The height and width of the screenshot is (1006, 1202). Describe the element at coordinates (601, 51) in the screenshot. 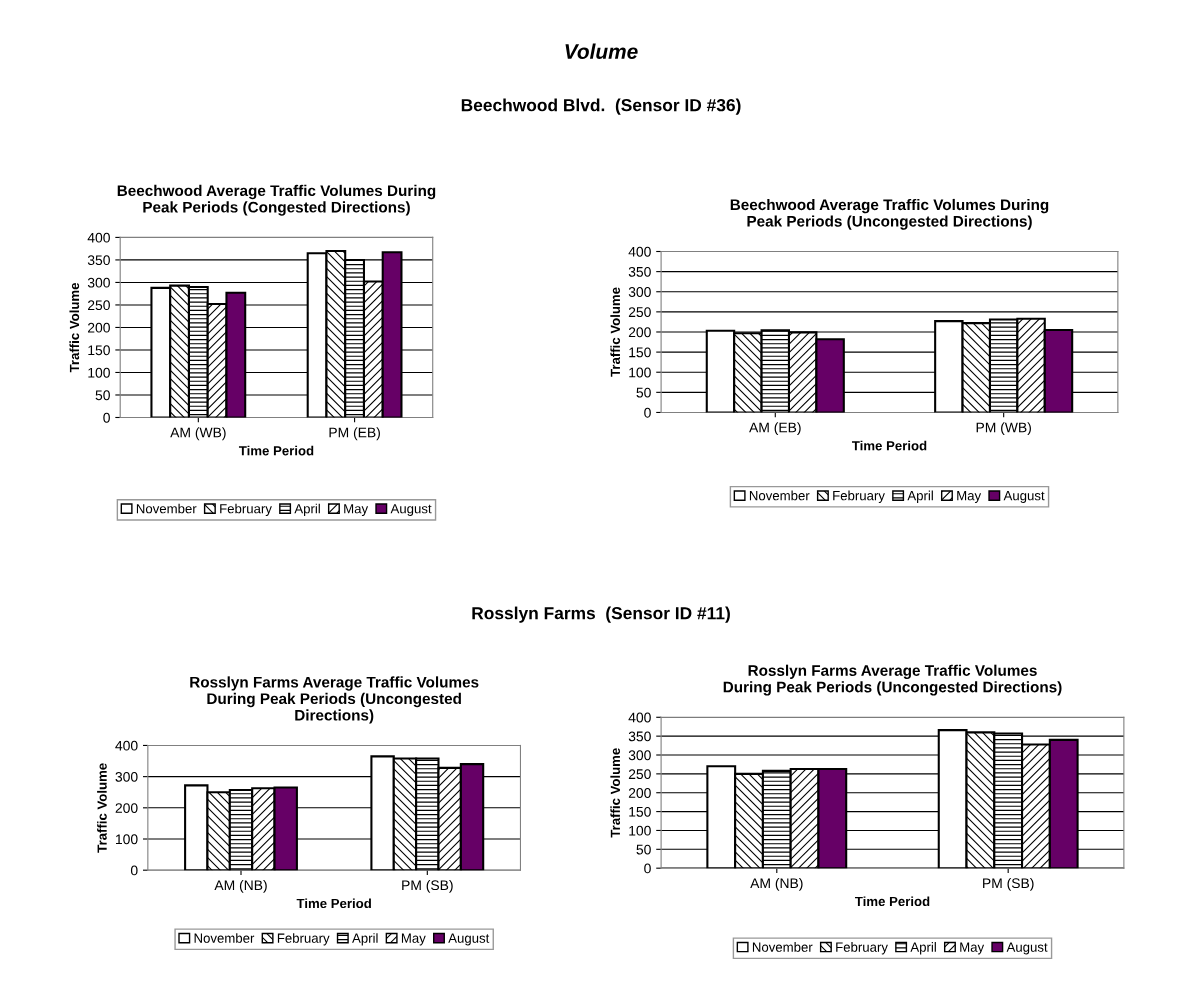

I see `text: Volume` at that location.